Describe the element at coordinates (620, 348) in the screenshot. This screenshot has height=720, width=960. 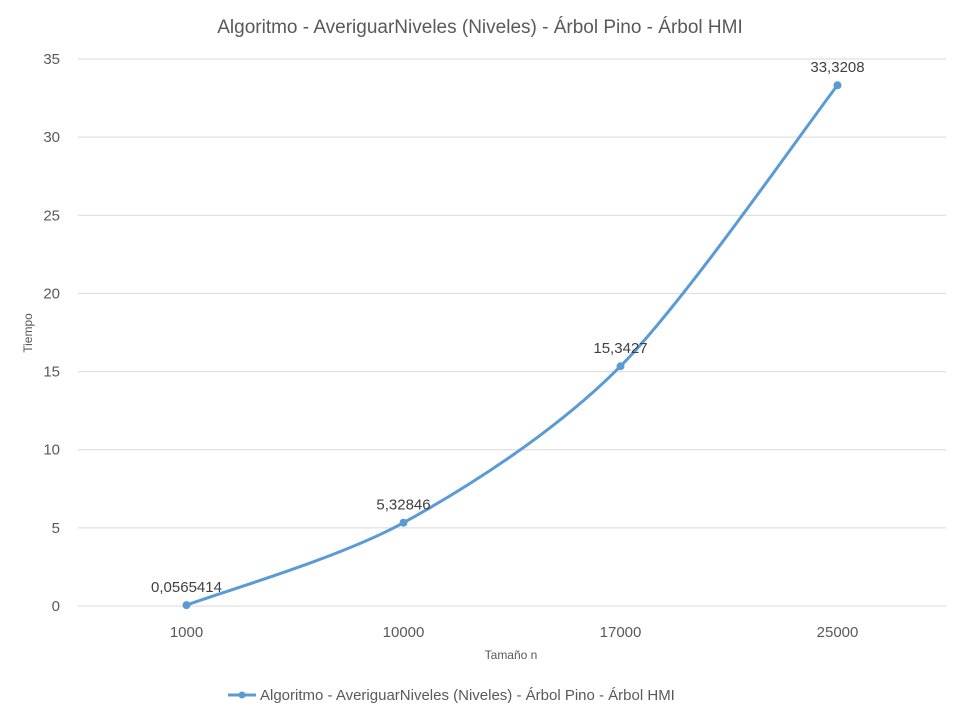
I see `data-label: 15,3427` at that location.